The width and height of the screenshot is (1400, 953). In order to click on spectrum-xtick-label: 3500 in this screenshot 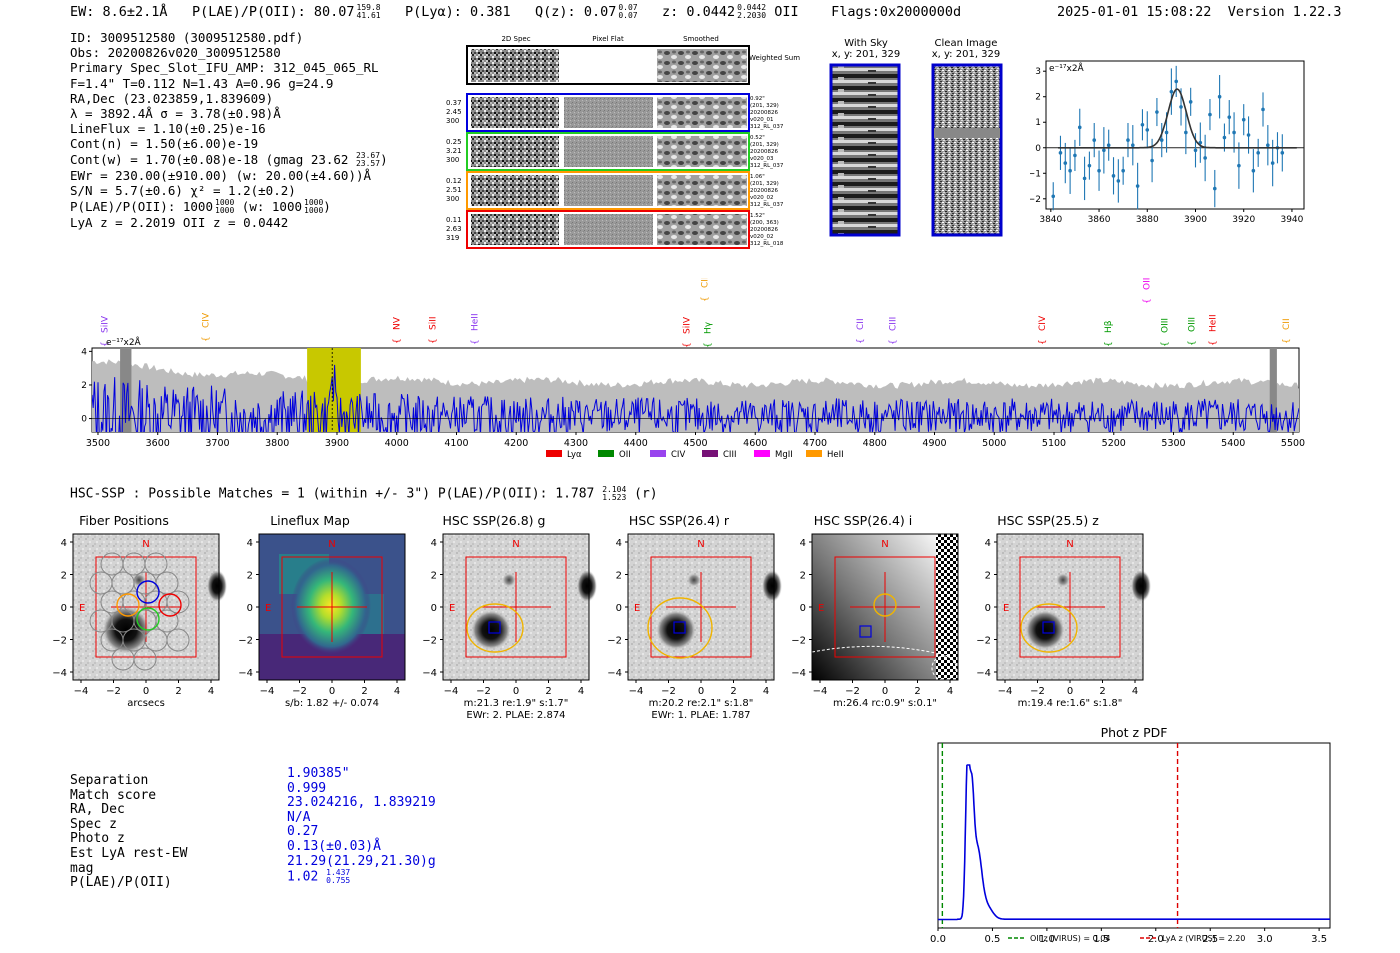, I will do `click(98, 443)`.